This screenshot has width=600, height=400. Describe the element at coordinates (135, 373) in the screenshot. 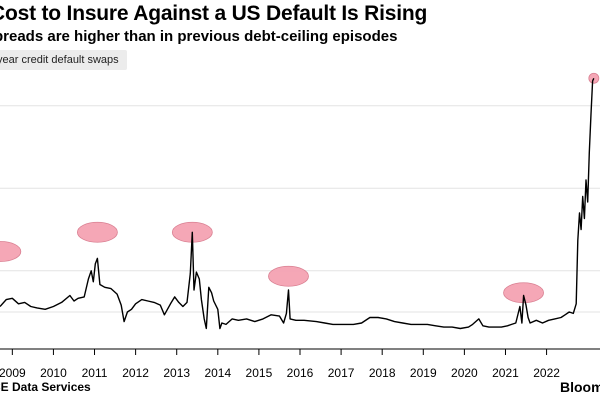

I see `x-tick-label: 2012` at that location.